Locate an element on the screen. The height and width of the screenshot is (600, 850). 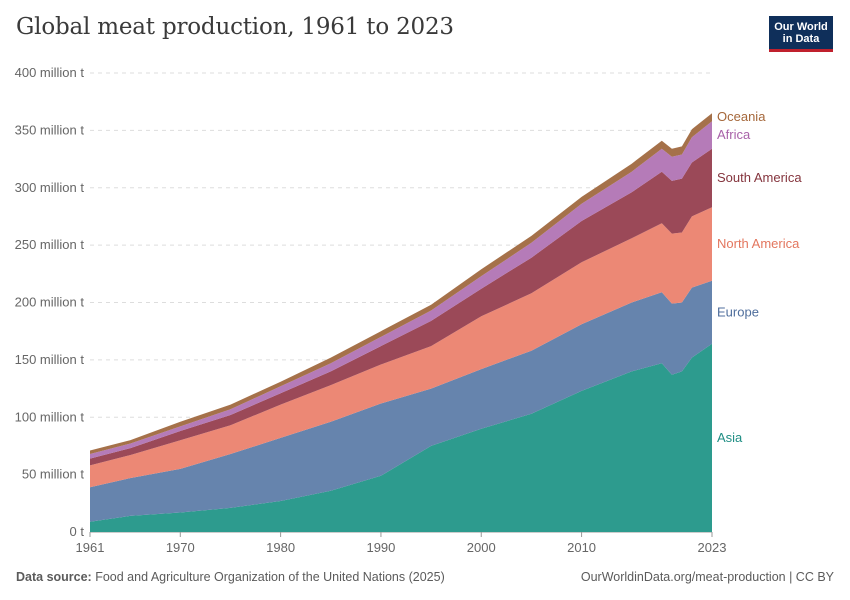
y-tick-label: 200 million t is located at coordinates (50, 302).